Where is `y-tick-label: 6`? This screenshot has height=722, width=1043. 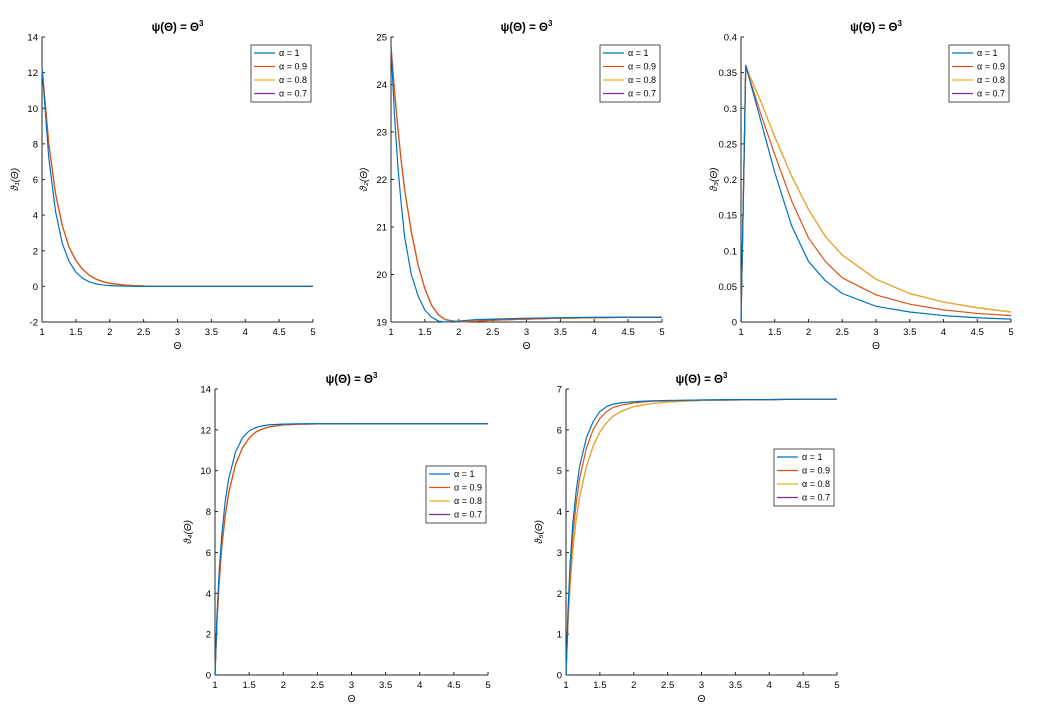 y-tick-label: 6 is located at coordinates (35, 180).